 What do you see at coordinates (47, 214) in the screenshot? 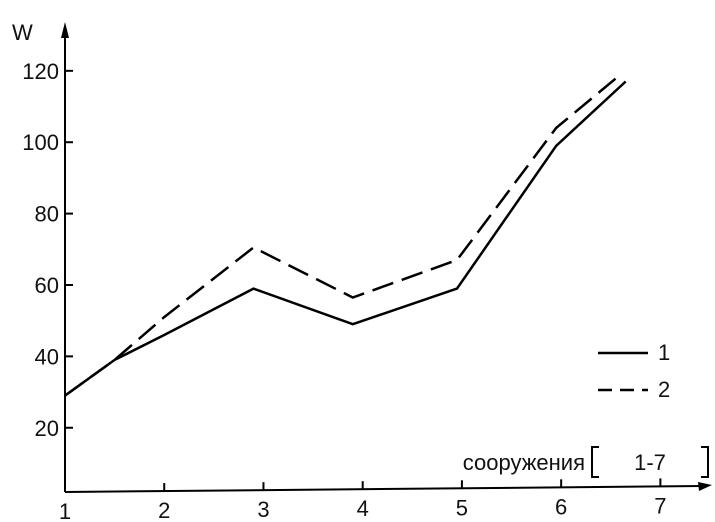
I see `y-tick-label: 80` at bounding box center [47, 214].